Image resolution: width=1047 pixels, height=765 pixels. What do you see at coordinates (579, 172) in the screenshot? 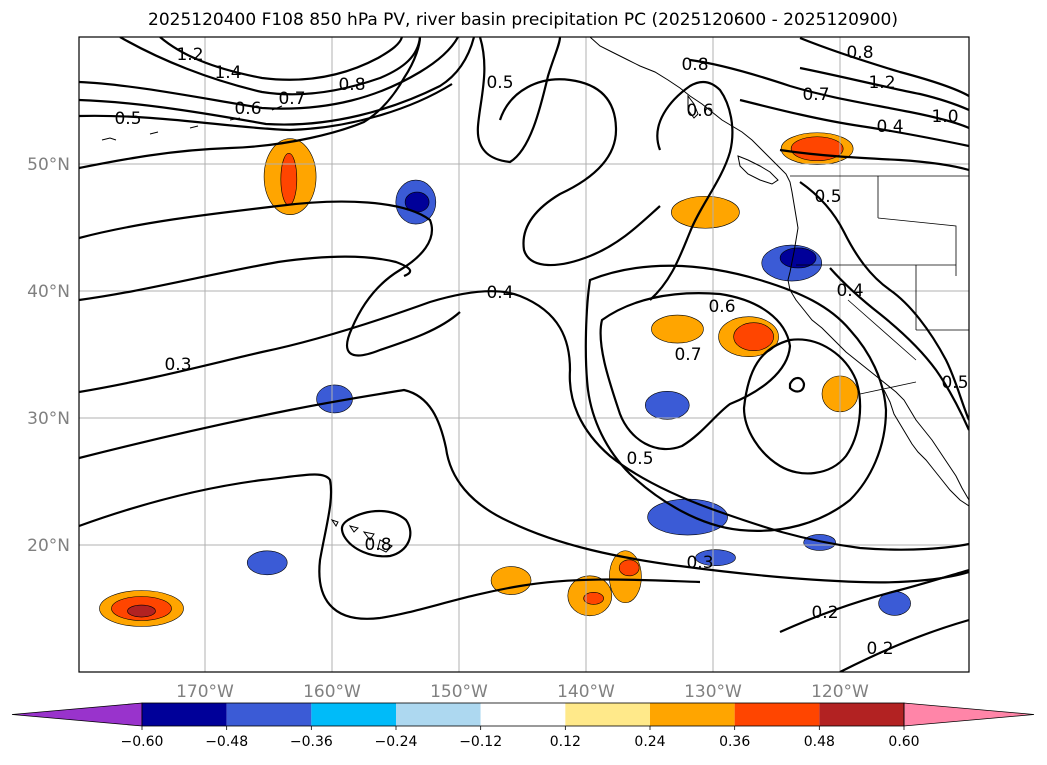
I see `contour-center-loop` at bounding box center [579, 172].